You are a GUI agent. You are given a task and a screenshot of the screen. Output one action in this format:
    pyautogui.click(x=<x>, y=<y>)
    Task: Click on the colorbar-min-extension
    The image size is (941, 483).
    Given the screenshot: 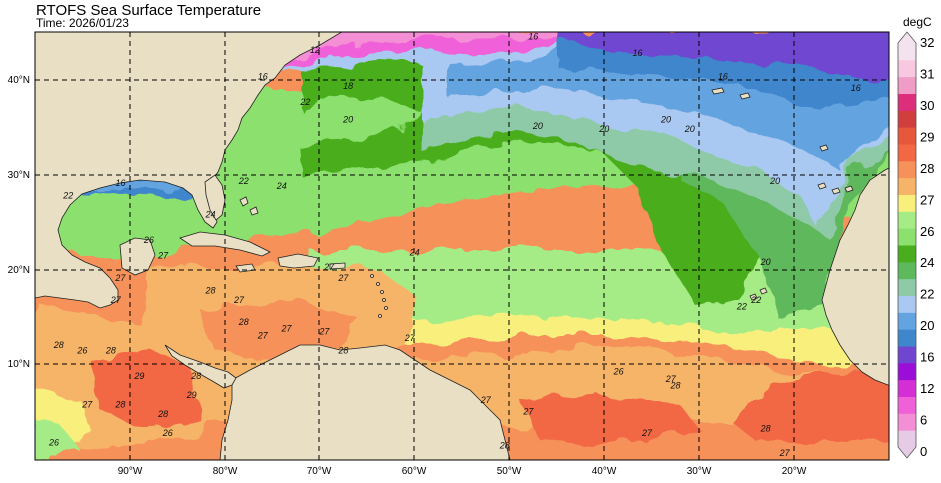 What is the action you would take?
    pyautogui.click(x=907, y=452)
    